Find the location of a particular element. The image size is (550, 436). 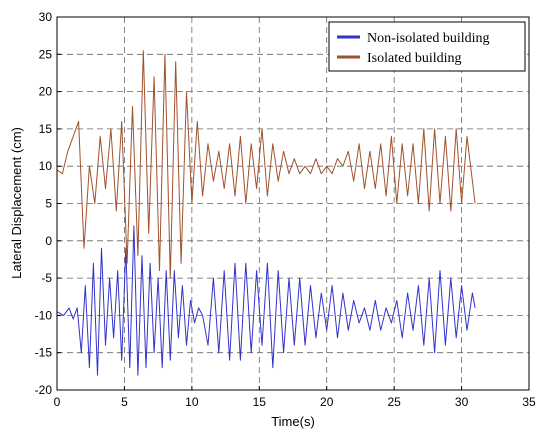

legend-label-isolated: Isolated building is located at coordinates (414, 58).